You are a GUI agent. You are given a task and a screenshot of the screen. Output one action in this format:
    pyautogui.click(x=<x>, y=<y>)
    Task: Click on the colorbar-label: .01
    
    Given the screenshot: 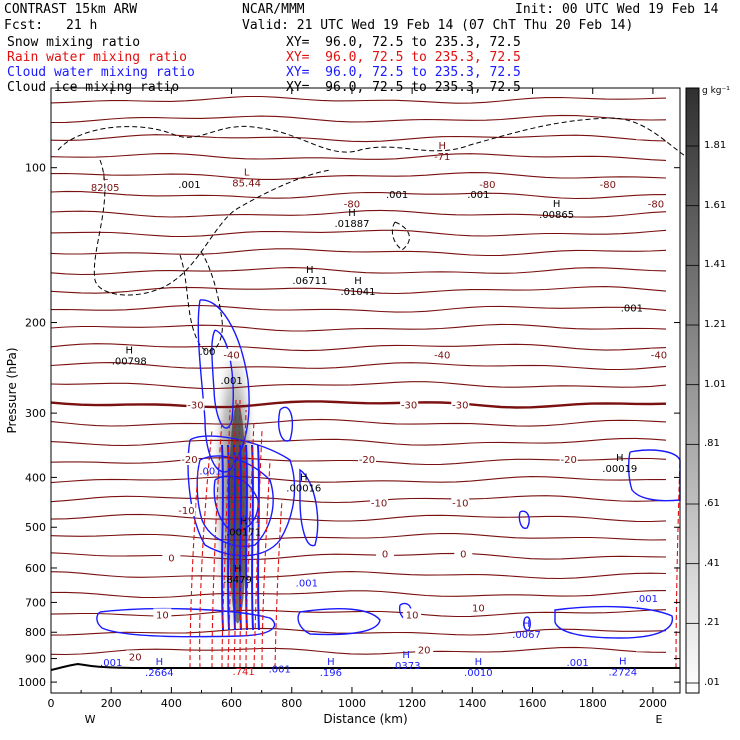 What is the action you would take?
    pyautogui.click(x=712, y=682)
    